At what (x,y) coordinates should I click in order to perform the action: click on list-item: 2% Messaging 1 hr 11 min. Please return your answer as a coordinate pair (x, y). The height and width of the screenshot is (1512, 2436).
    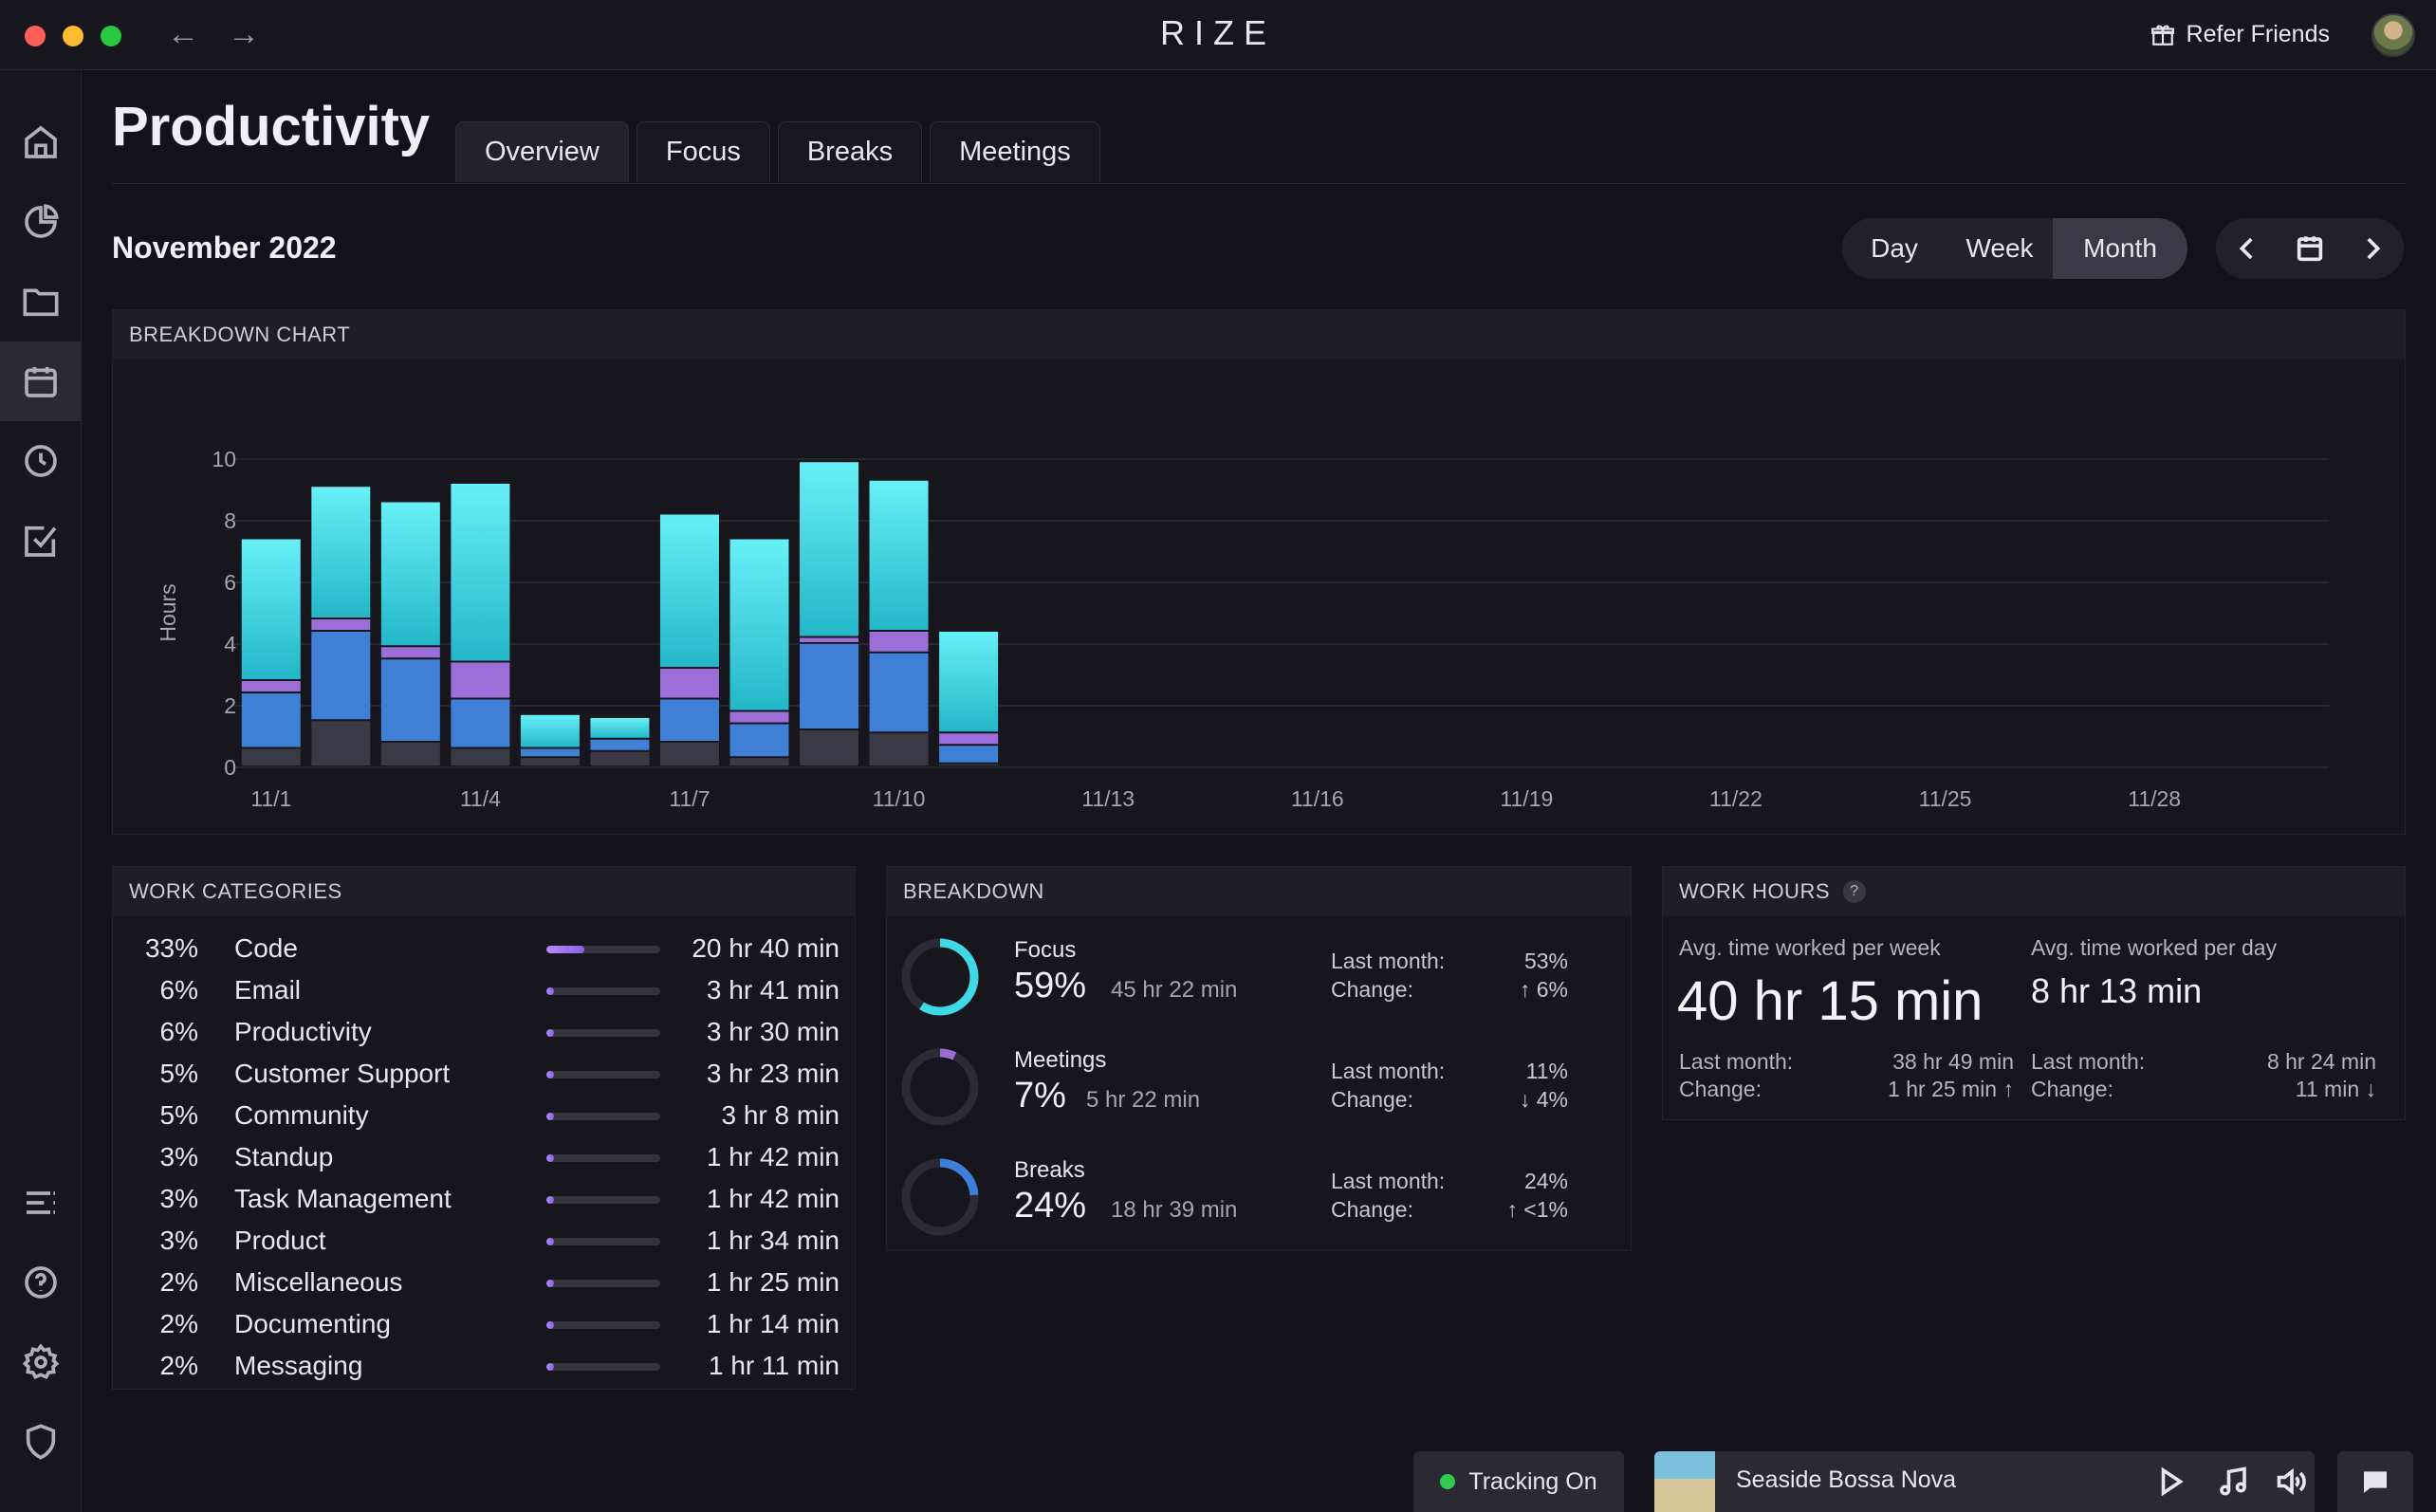
    Looking at the image, I should click on (483, 1366).